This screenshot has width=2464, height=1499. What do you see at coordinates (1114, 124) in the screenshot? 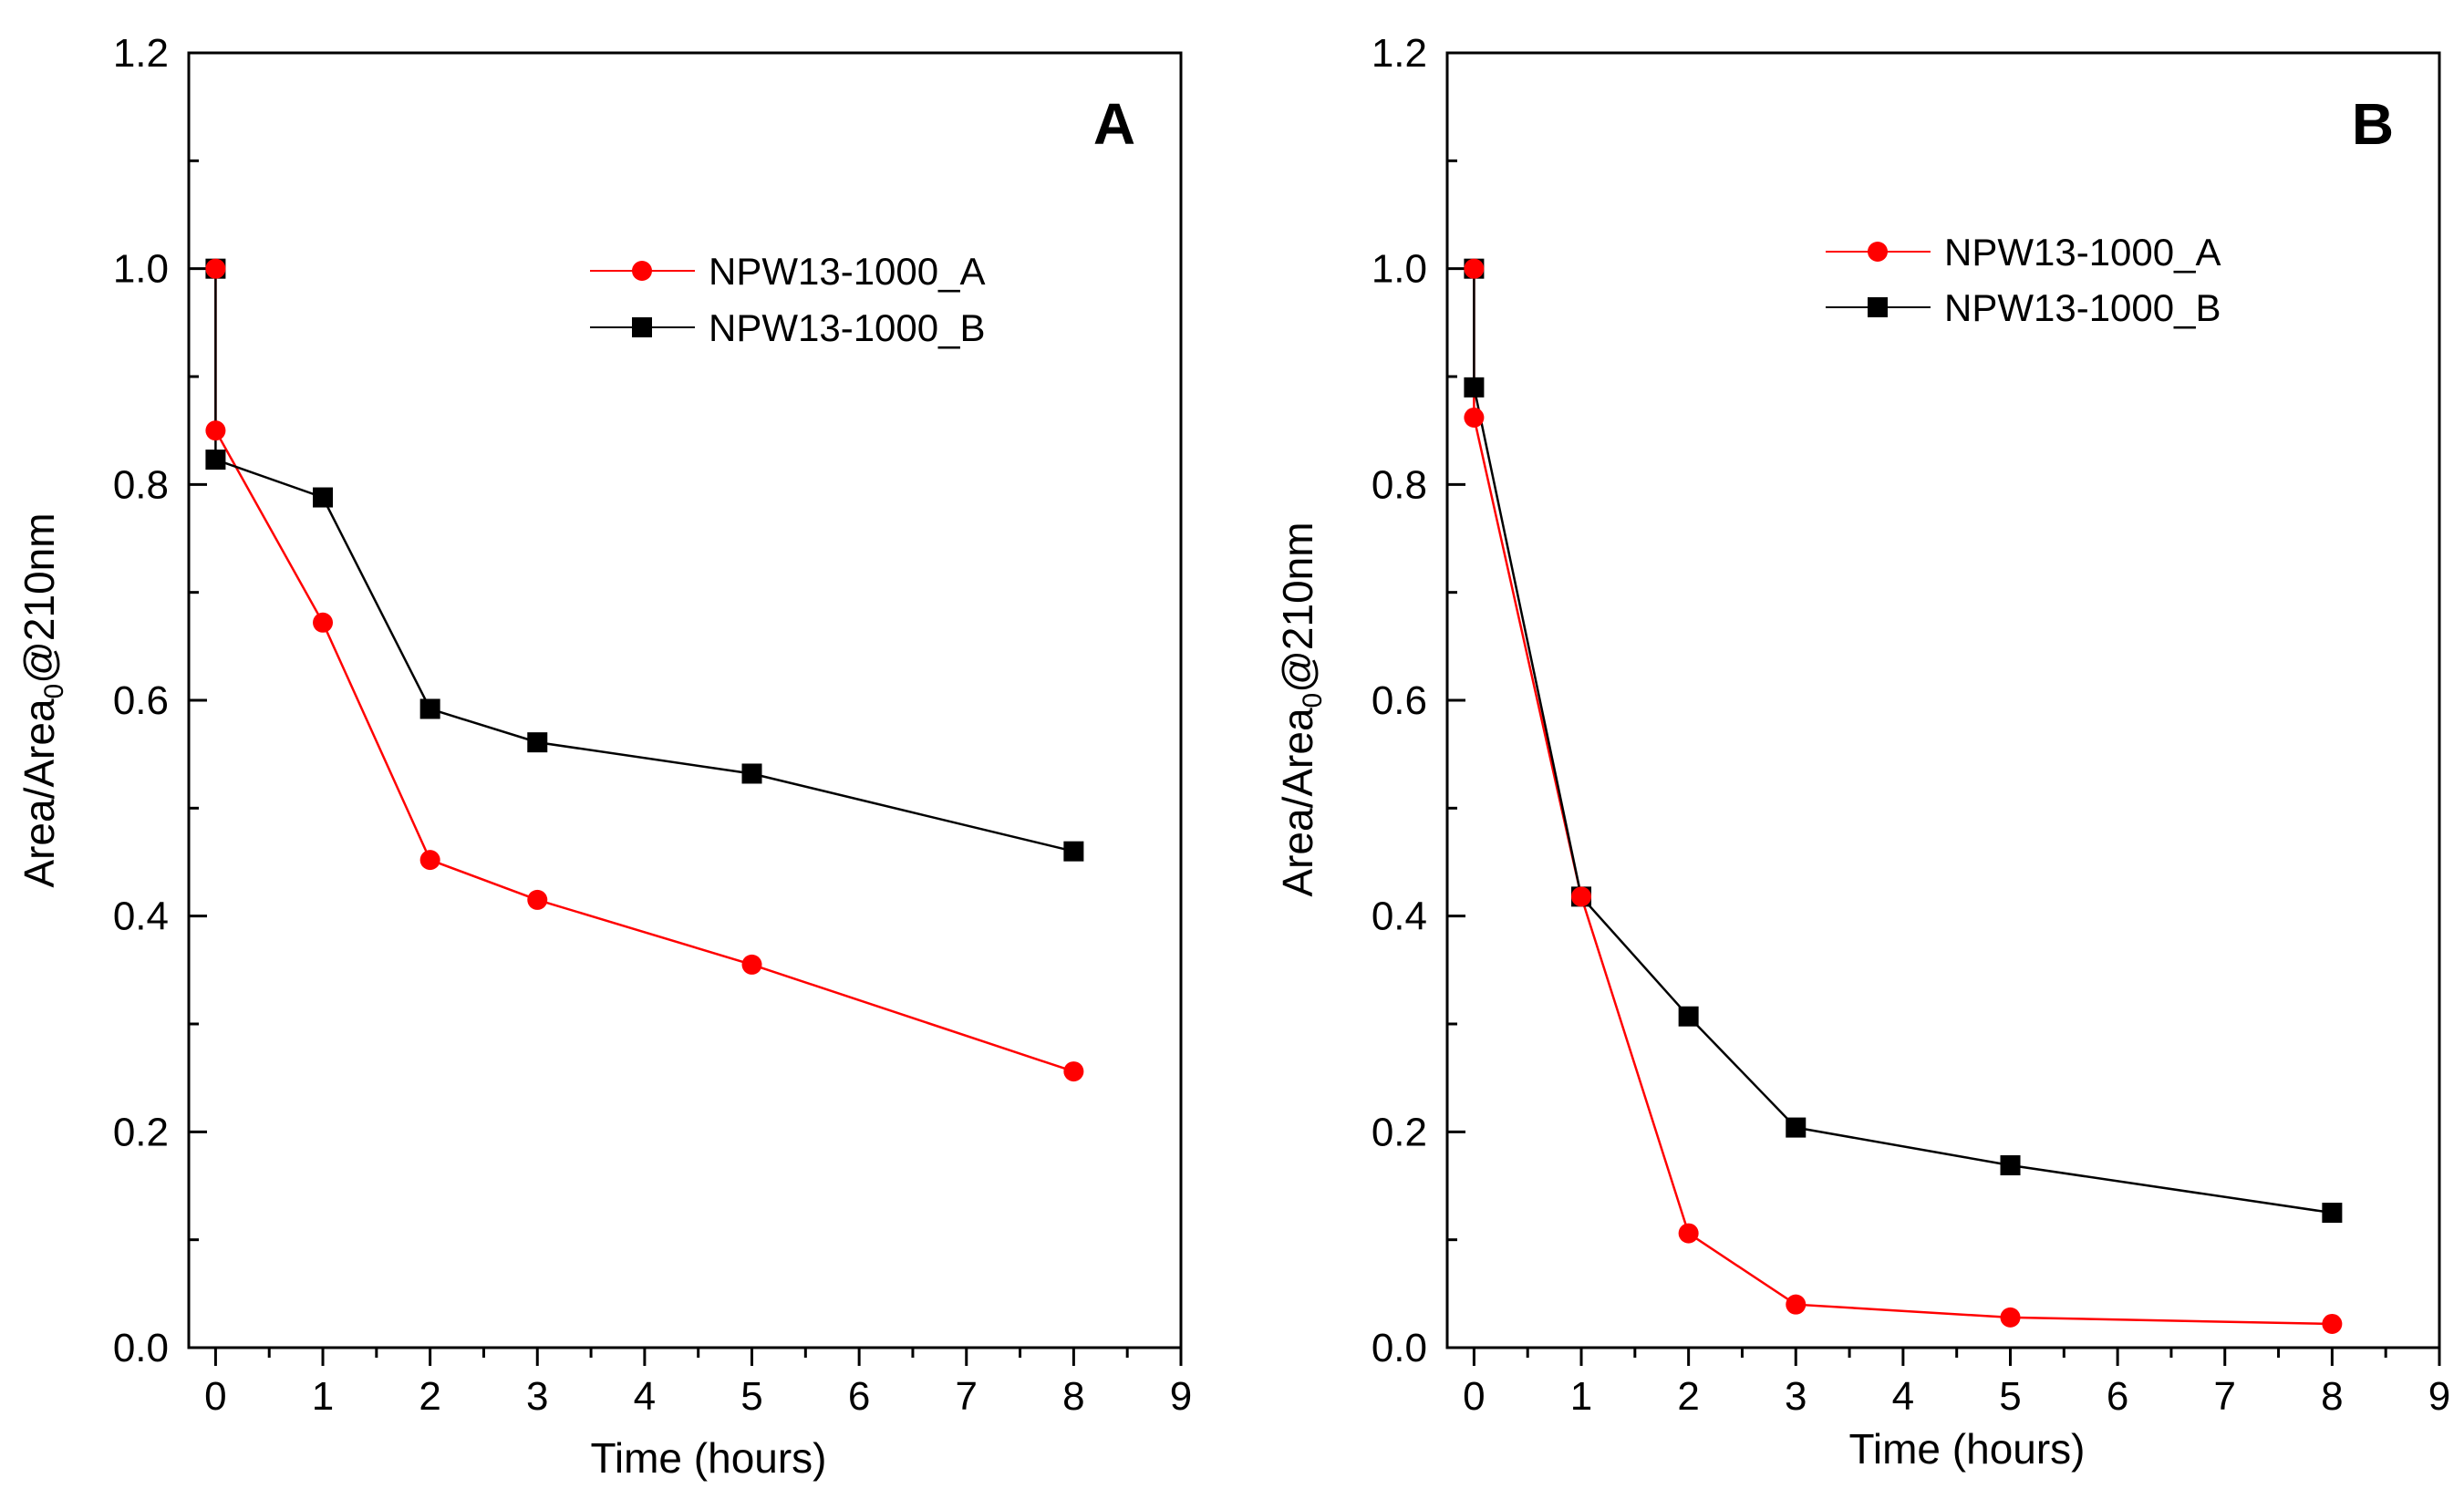
I see `panel-label: A` at bounding box center [1114, 124].